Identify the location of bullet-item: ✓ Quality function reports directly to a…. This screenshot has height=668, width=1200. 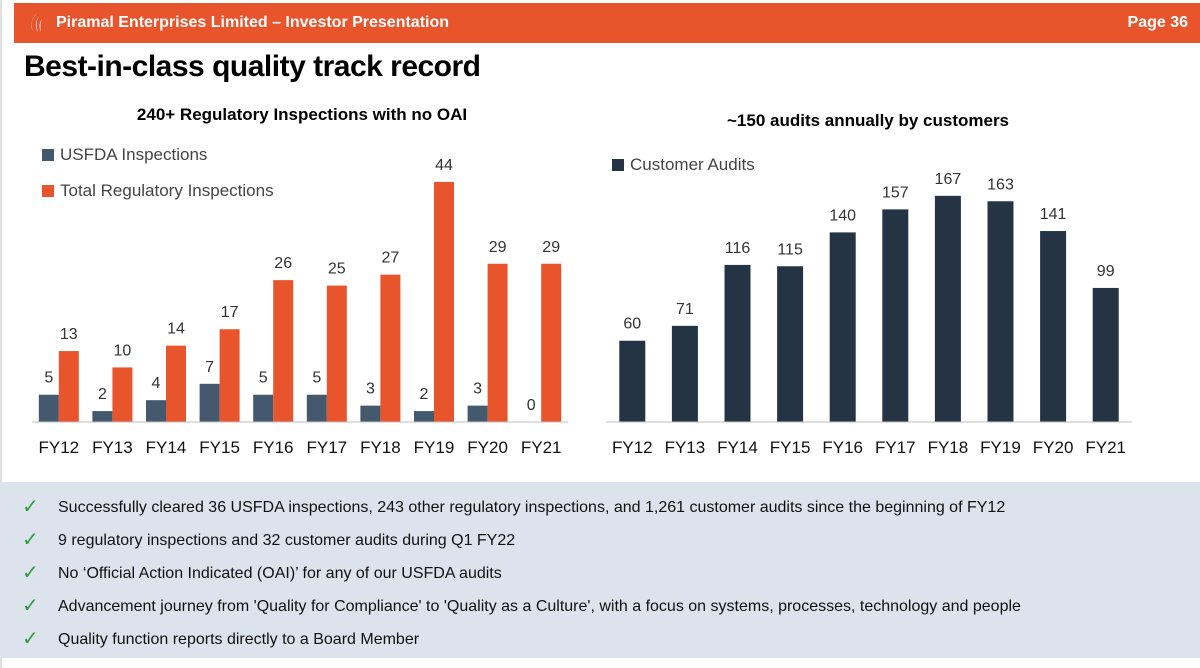
(600, 640).